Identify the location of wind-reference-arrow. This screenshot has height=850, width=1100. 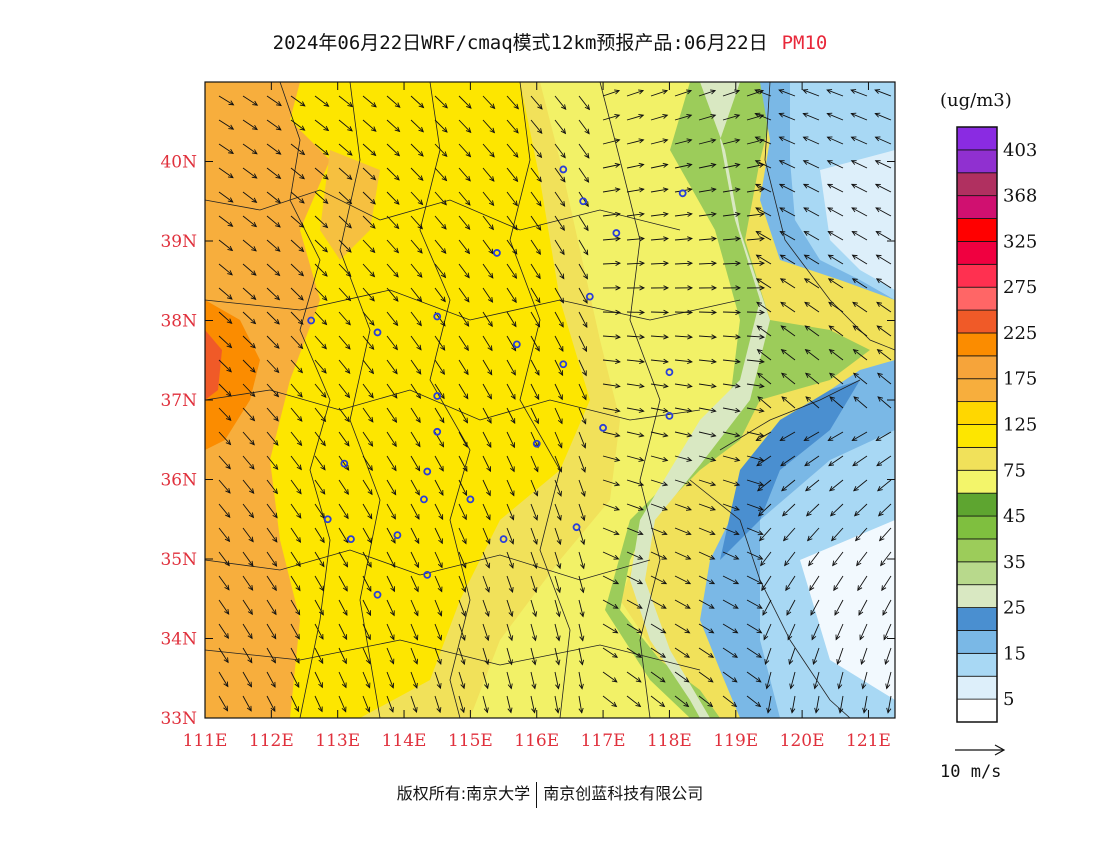
(980, 750).